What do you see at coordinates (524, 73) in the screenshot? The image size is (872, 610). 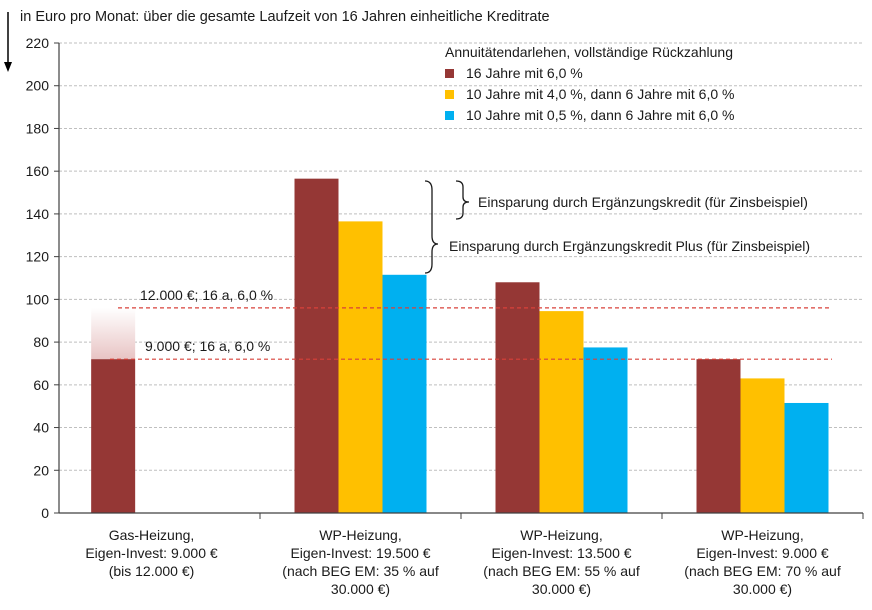 I see `legend-label: 16 Jahre mit 6,0 %` at bounding box center [524, 73].